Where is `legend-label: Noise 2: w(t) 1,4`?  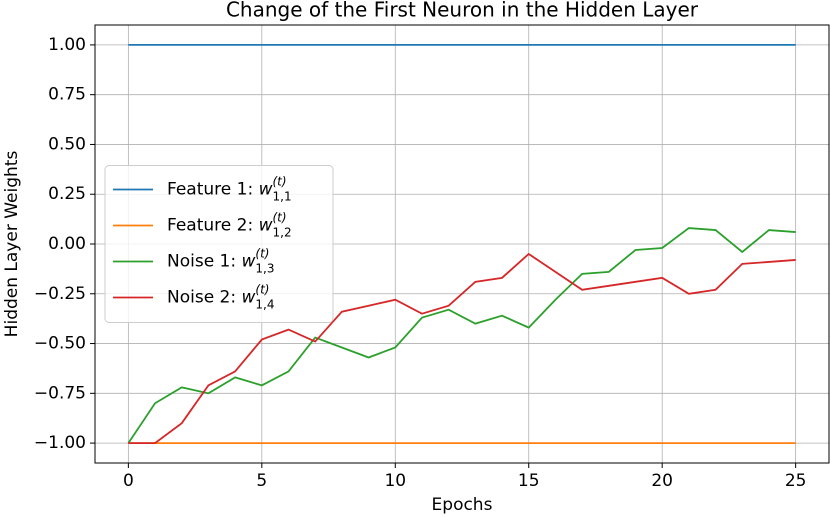
legend-label: Noise 2: w(t) 1,4 is located at coordinates (221, 296).